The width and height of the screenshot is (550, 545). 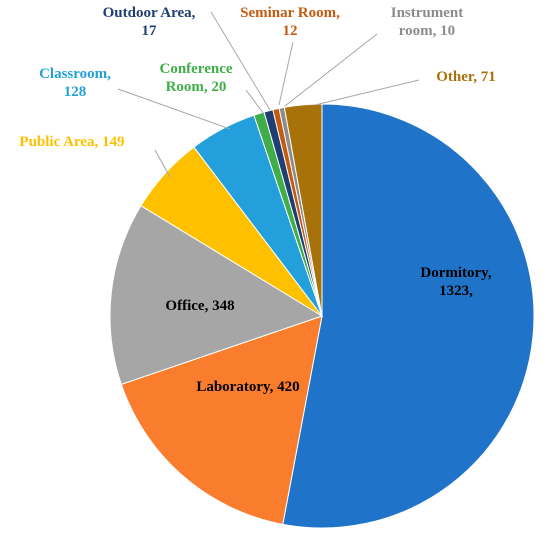 I want to click on label-seminar-room: Seminar Room, 12, so click(x=290, y=22).